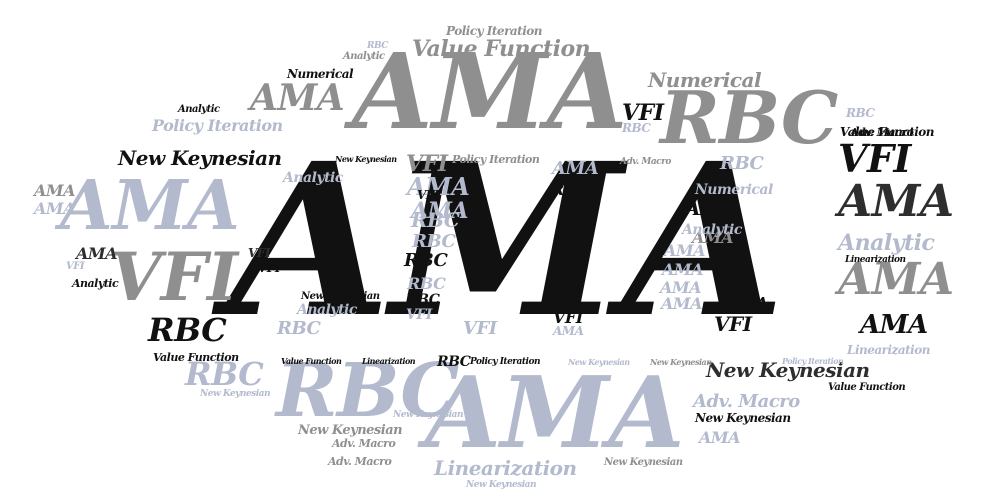  Describe the element at coordinates (643, 113) in the screenshot. I see `word-vfi-64: VFI` at that location.